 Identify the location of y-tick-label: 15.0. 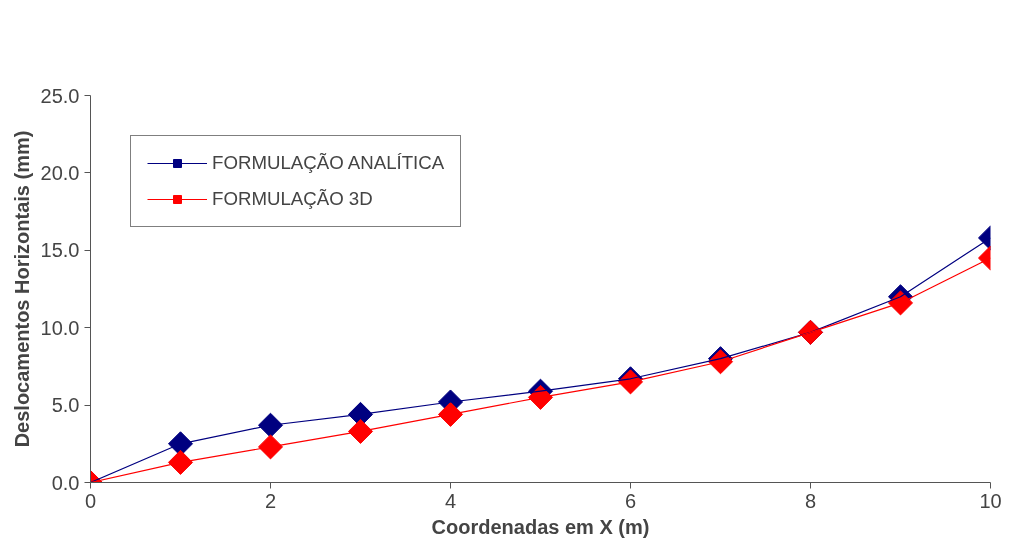
(60, 250).